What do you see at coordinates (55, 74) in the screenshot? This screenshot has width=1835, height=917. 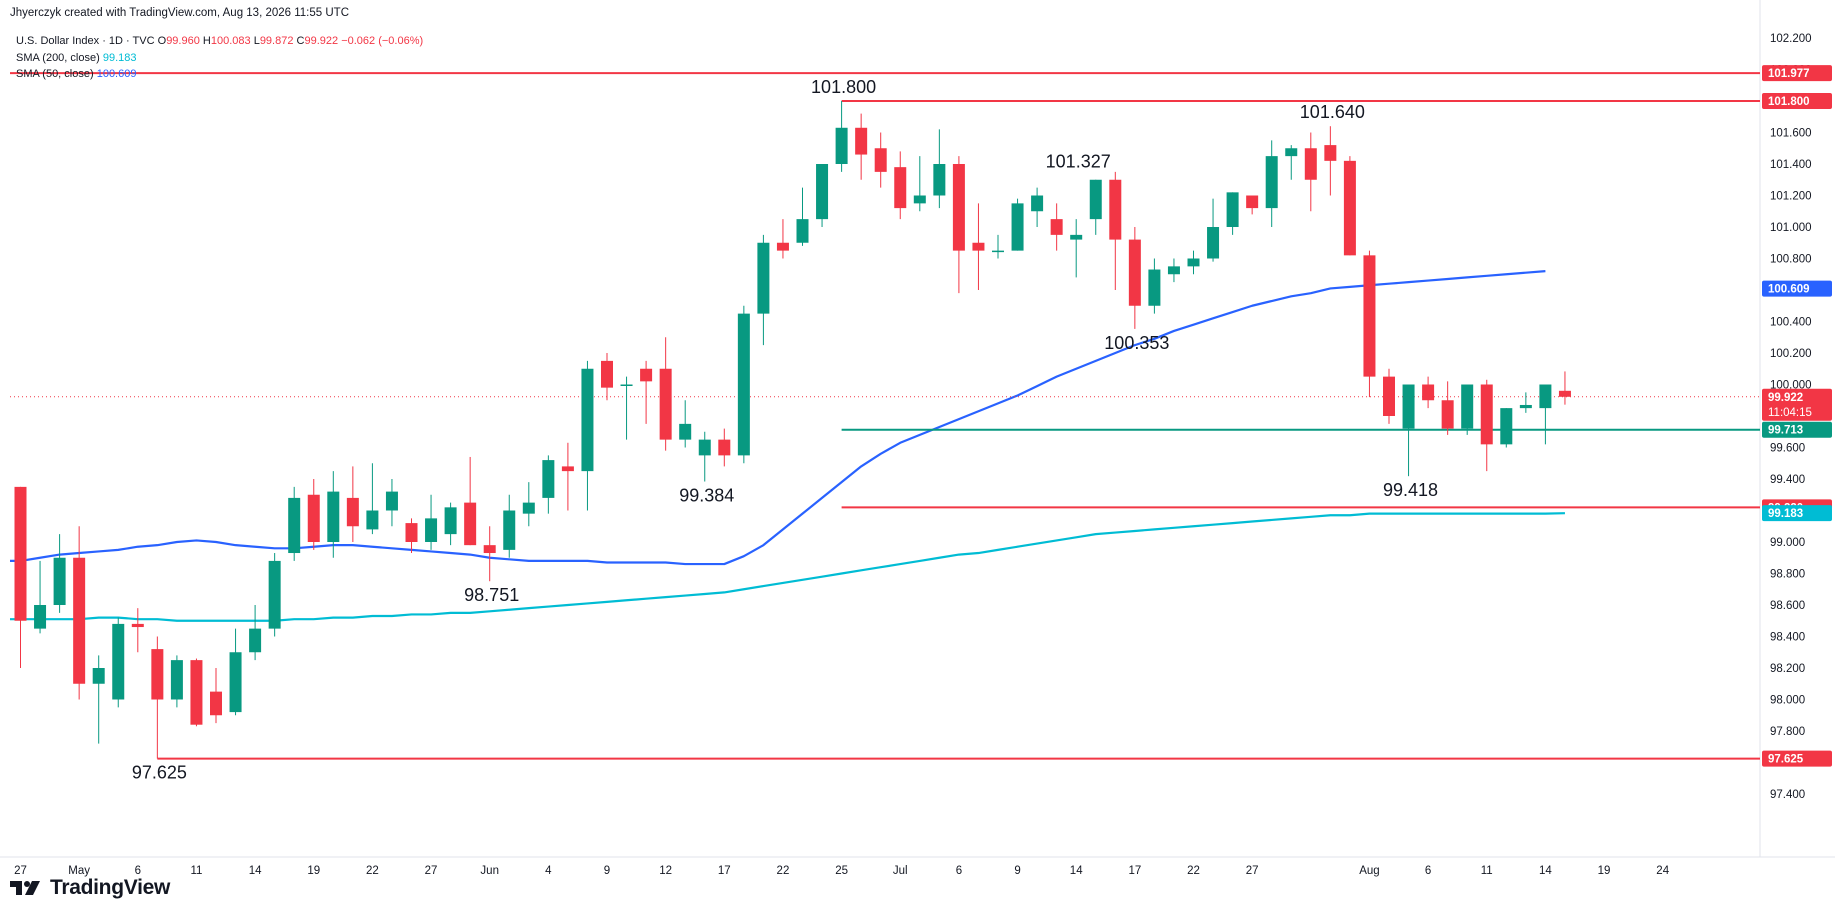 I see `sma50-label: SMA (50, close)` at bounding box center [55, 74].